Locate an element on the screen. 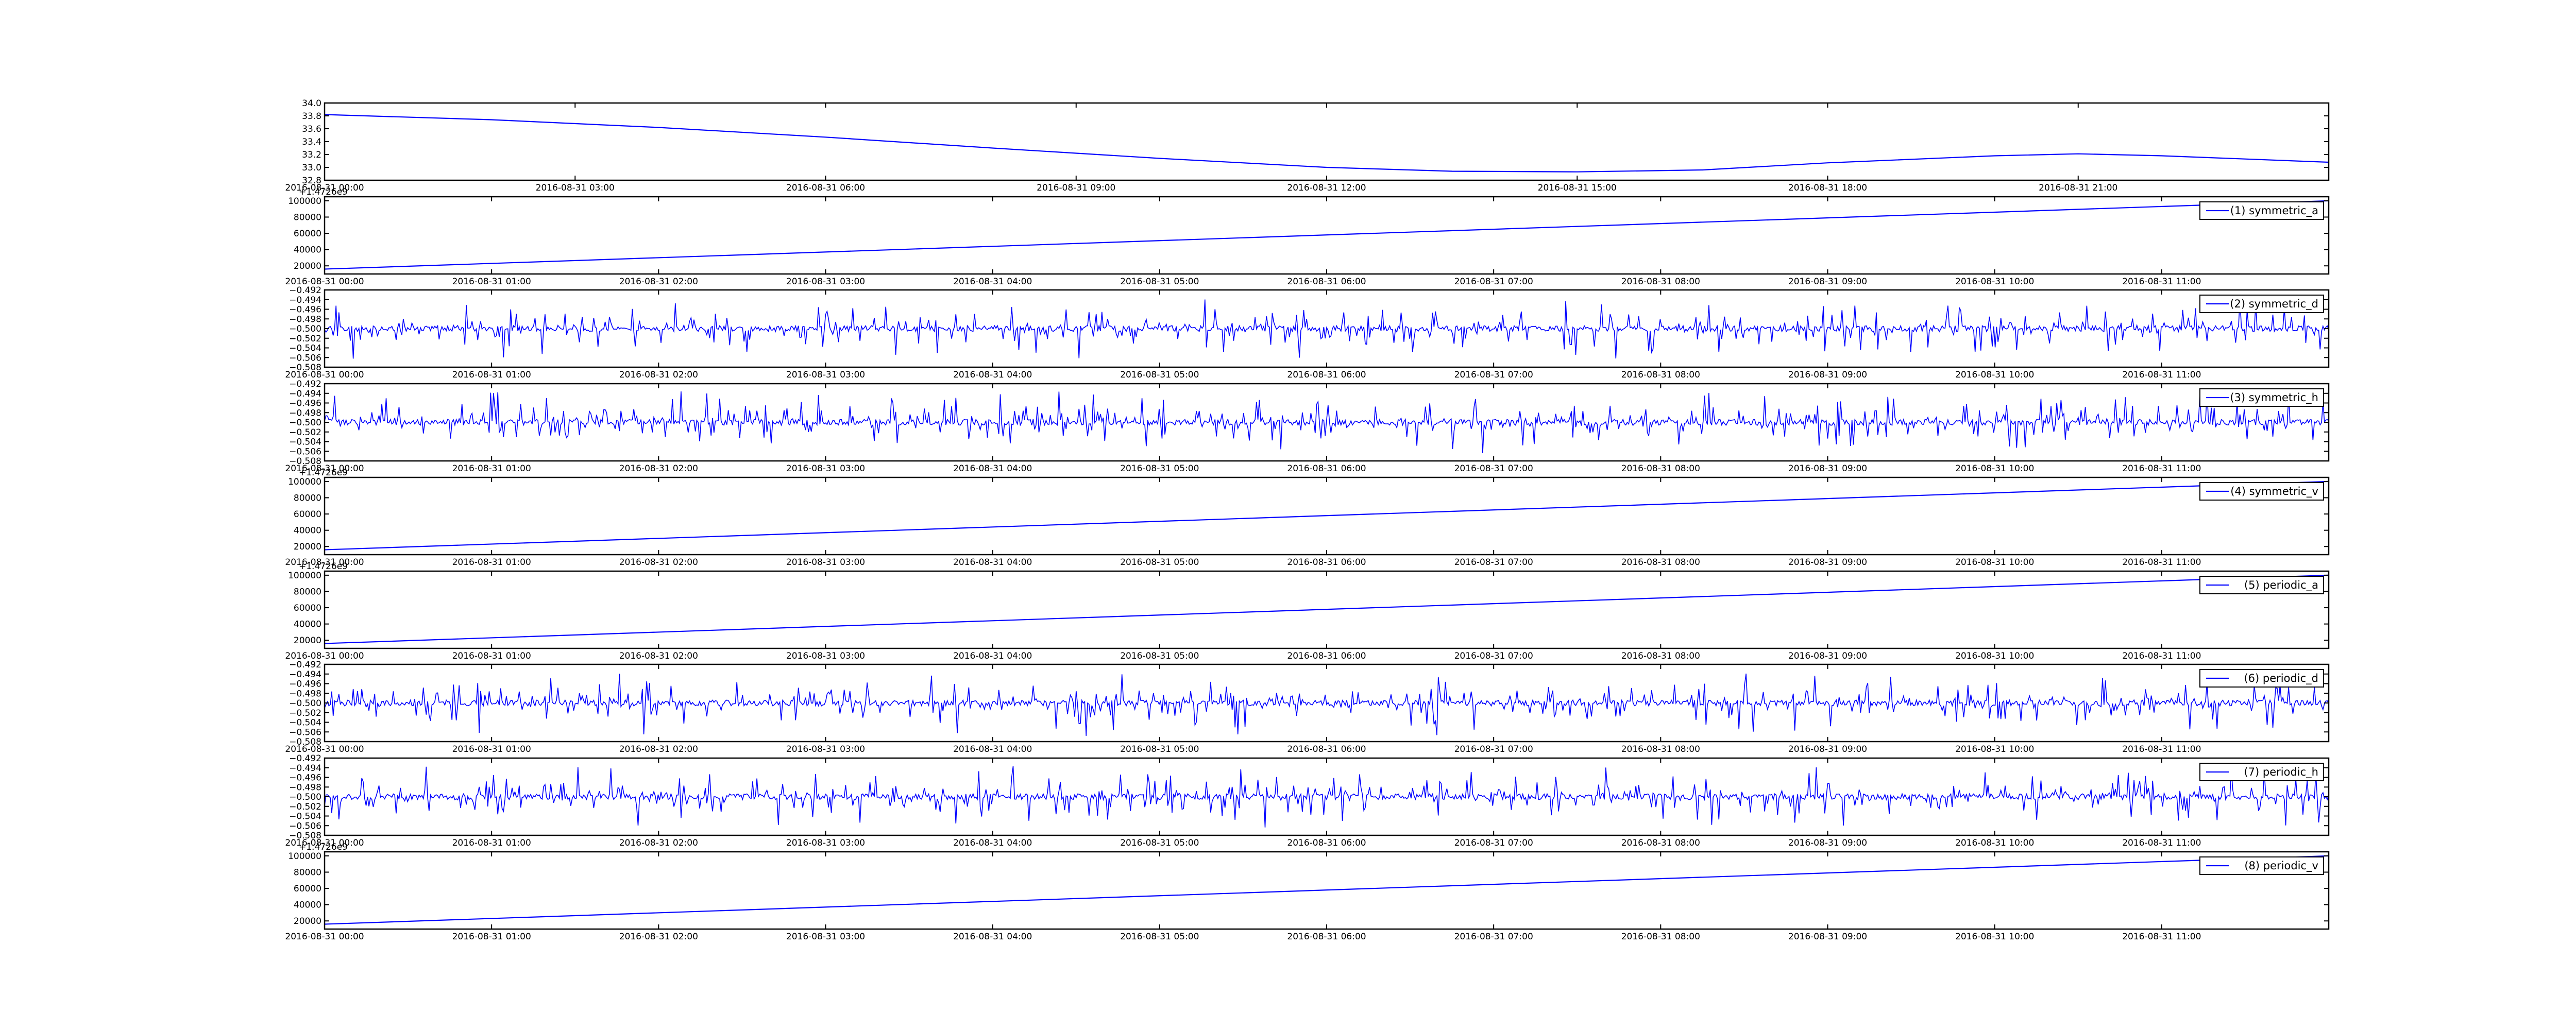  y-tick-label: −0.506 is located at coordinates (305, 452).